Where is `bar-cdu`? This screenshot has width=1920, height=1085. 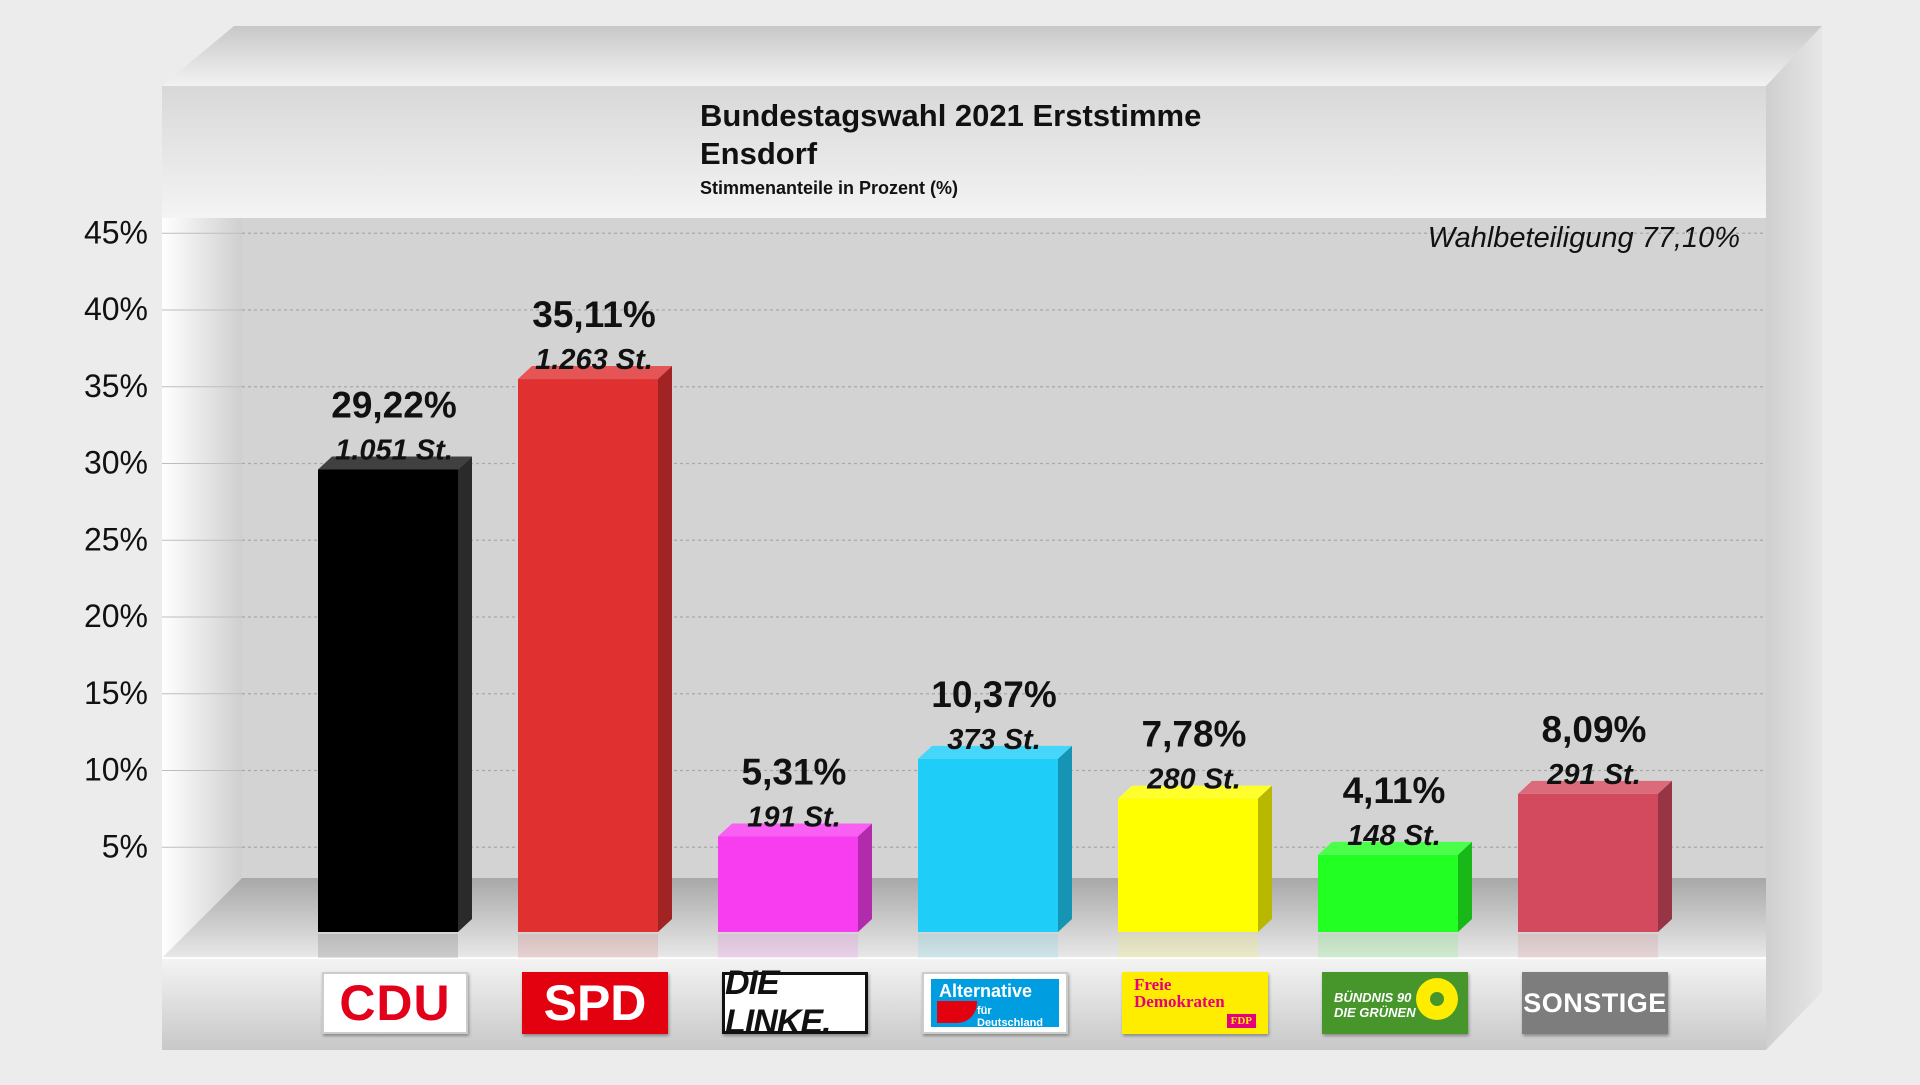
bar-cdu is located at coordinates (395, 694).